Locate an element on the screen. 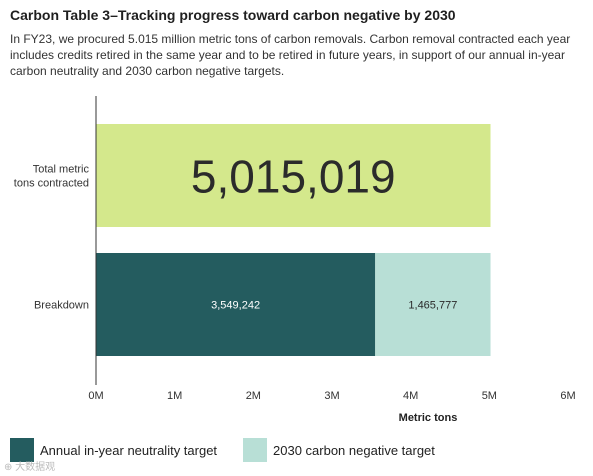 The image size is (593, 476). category-label: tons contracted is located at coordinates (51, 184).